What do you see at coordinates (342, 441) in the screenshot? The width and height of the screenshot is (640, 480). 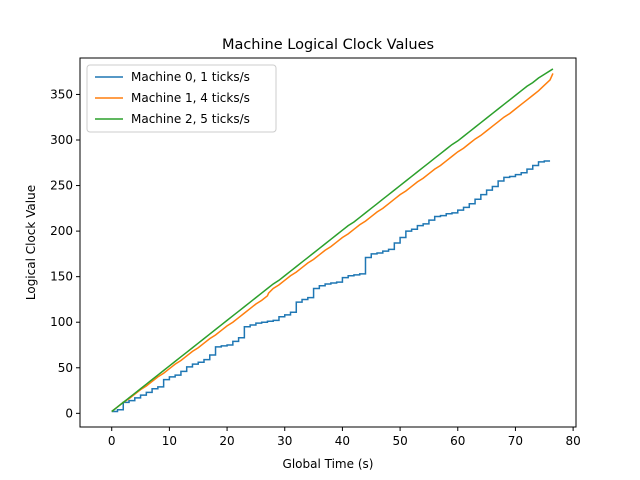 I see `x-tick-label: 40` at bounding box center [342, 441].